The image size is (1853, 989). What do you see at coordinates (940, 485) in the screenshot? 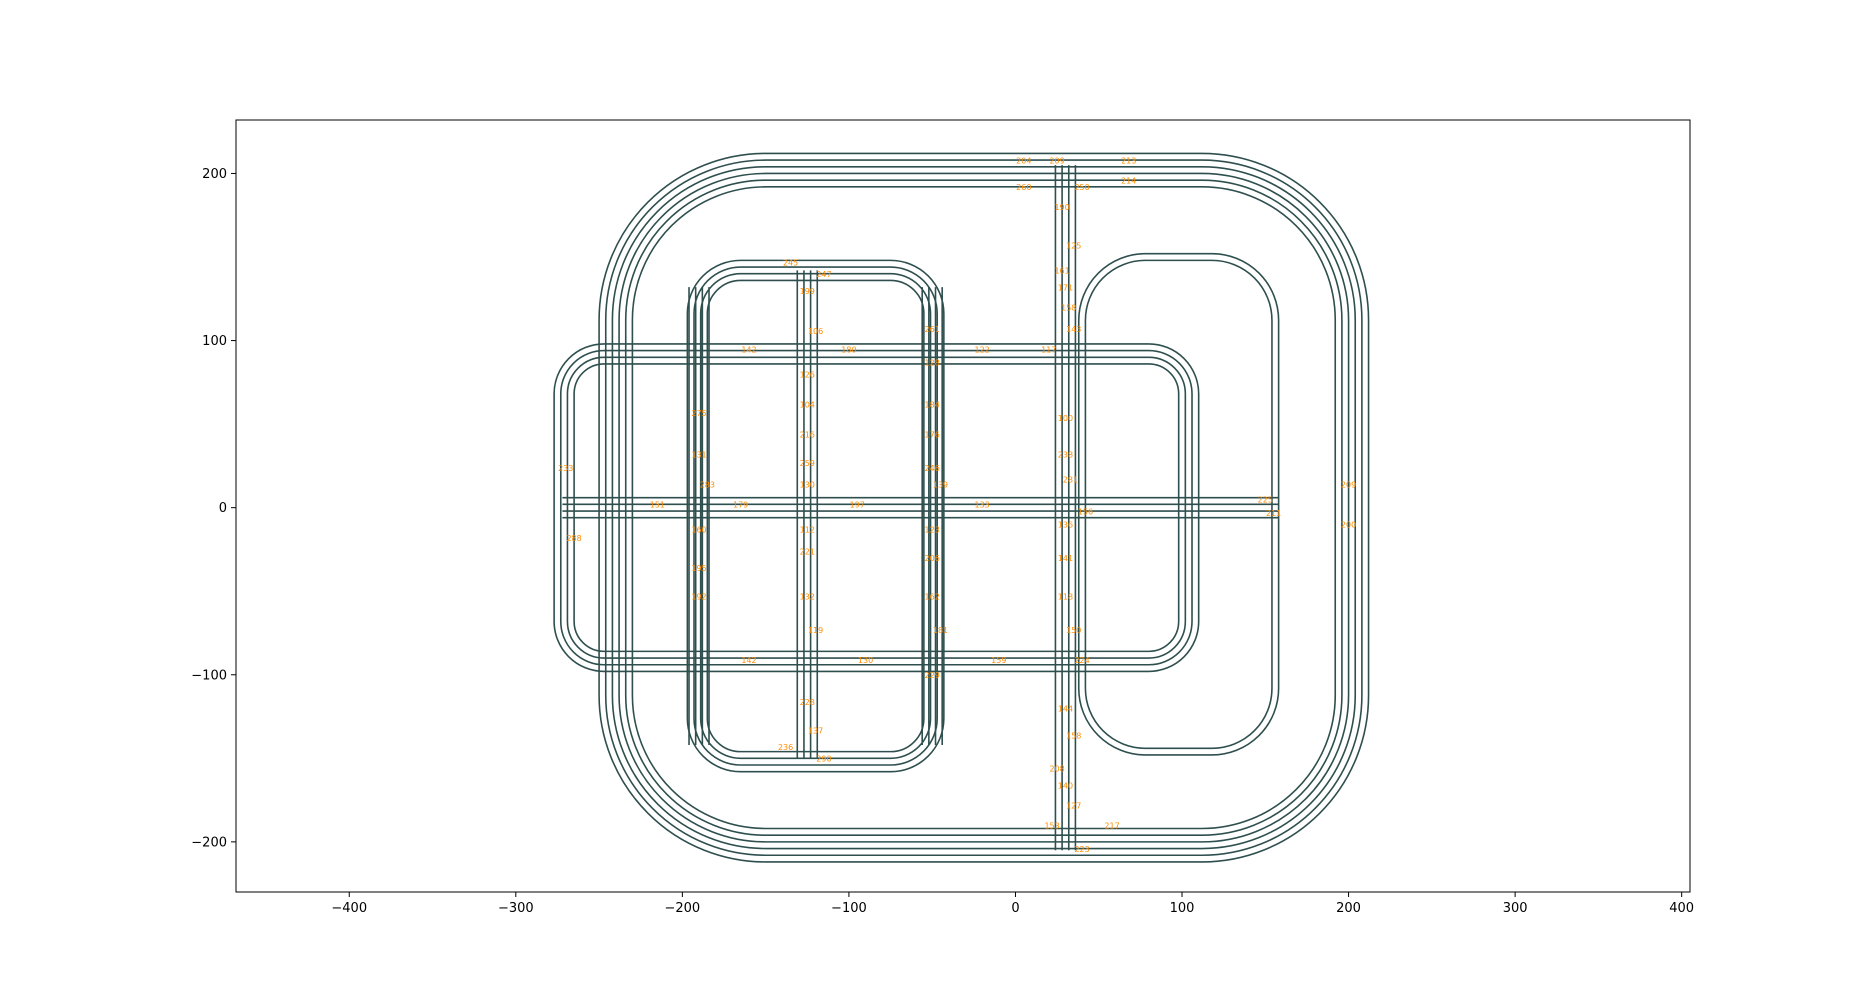
I see `lane-id-label: 139` at bounding box center [940, 485].